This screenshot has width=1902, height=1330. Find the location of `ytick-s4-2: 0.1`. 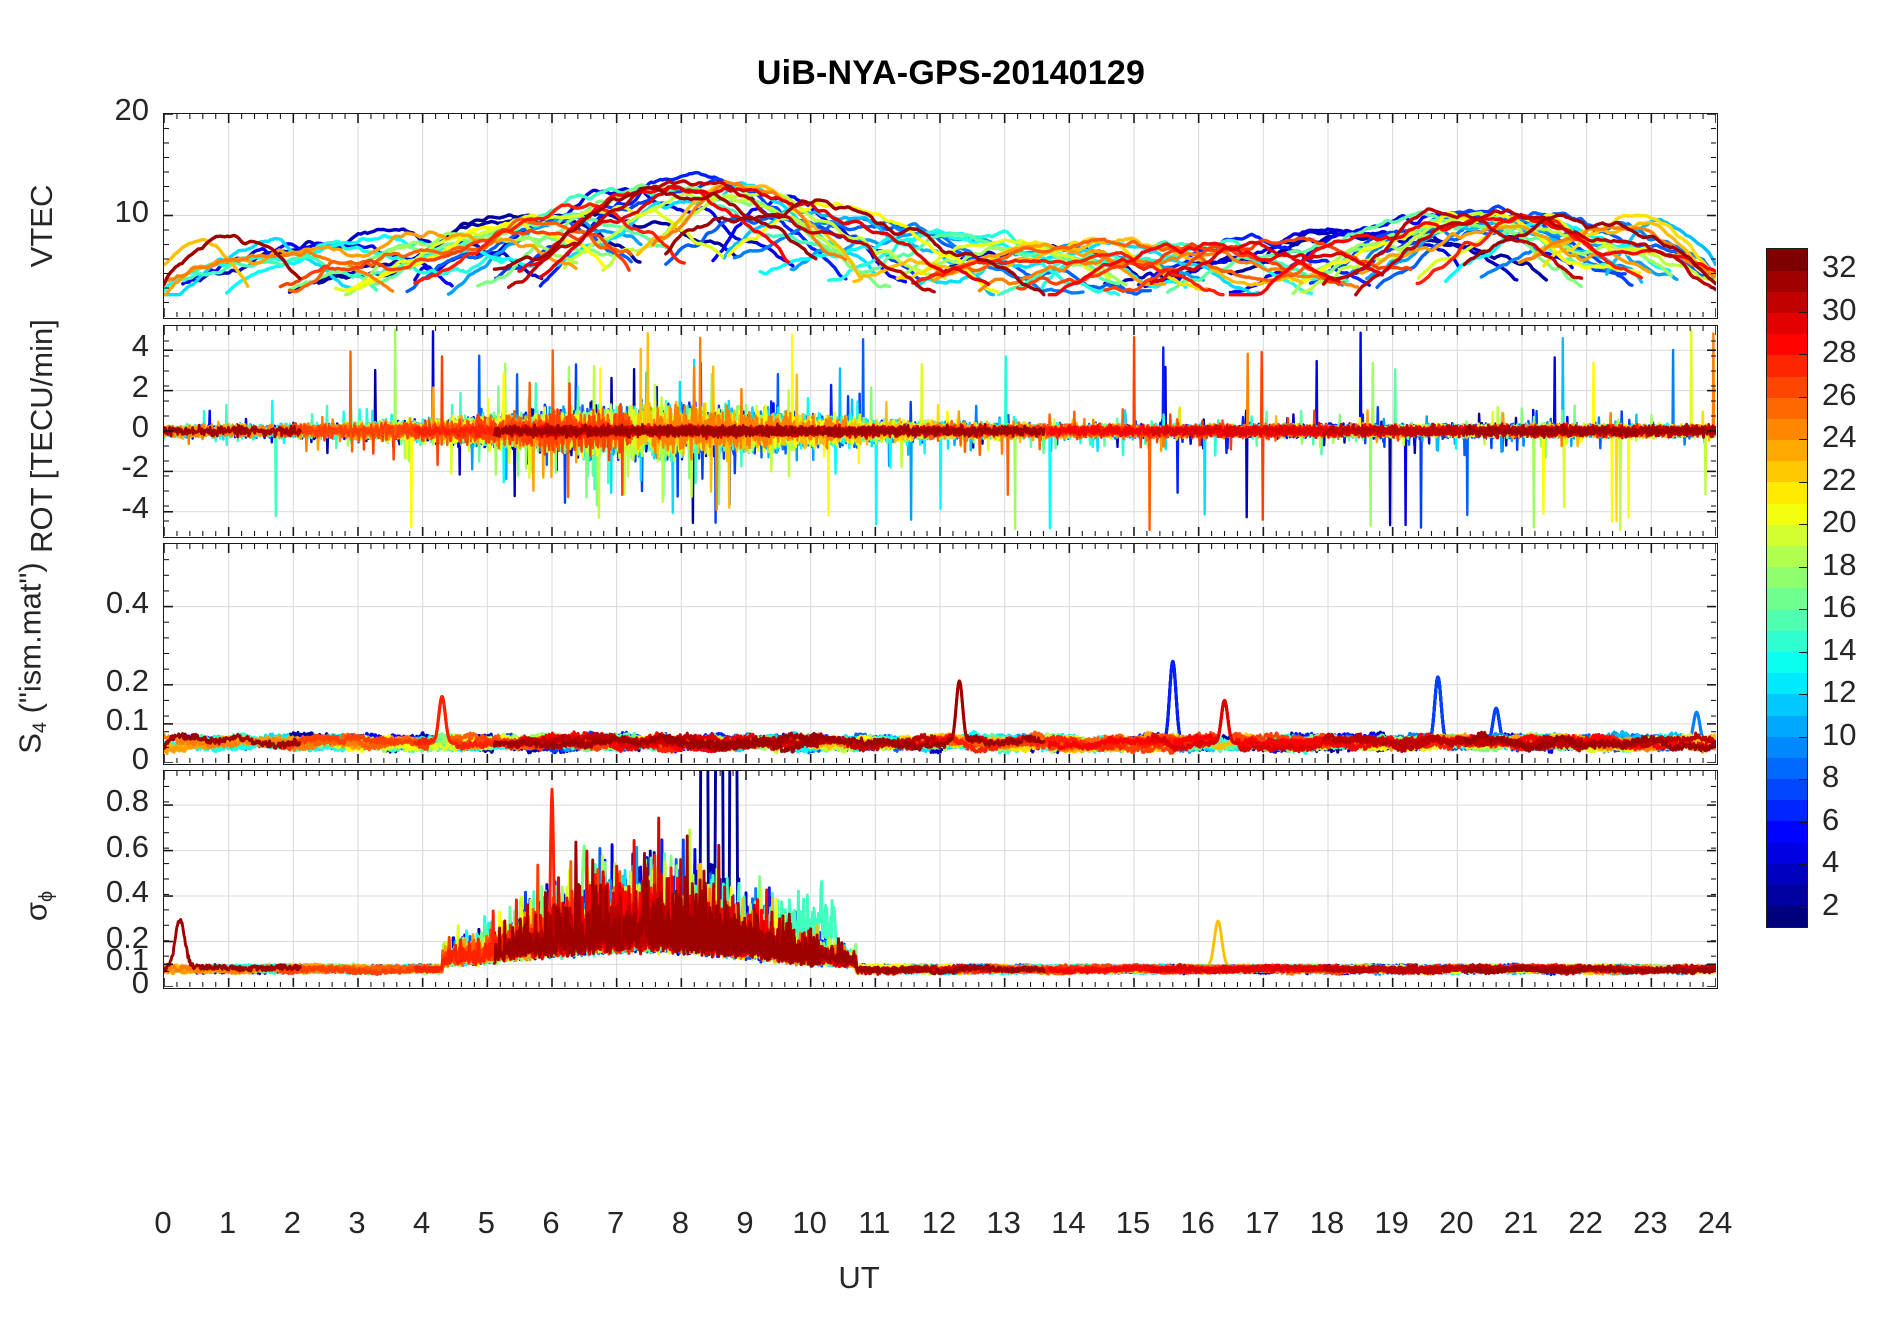

ytick-s4-2: 0.1 is located at coordinates (127, 719).